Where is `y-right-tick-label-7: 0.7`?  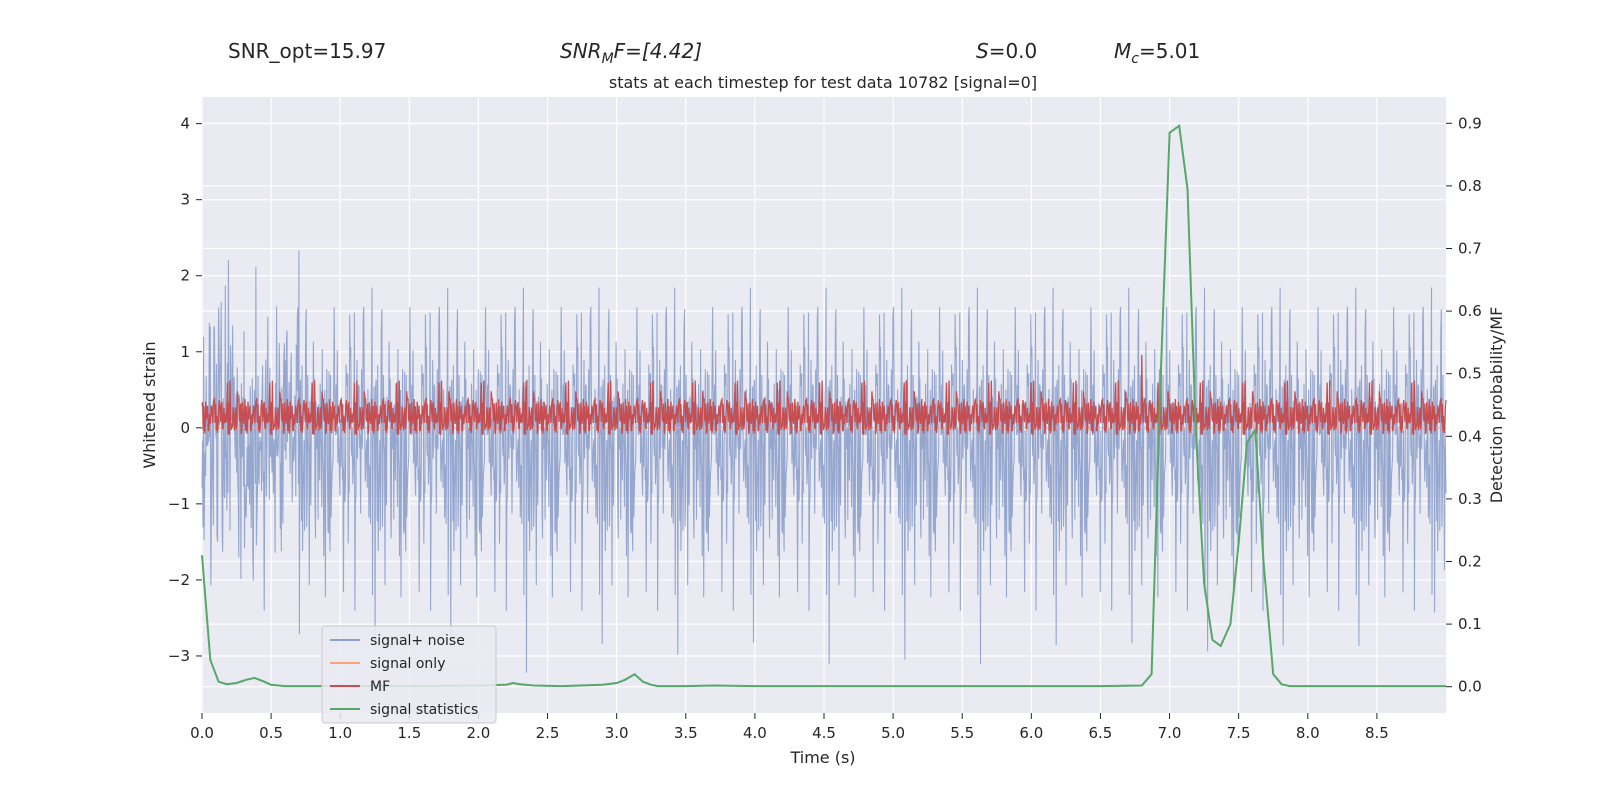
y-right-tick-label-7: 0.7 is located at coordinates (1470, 248).